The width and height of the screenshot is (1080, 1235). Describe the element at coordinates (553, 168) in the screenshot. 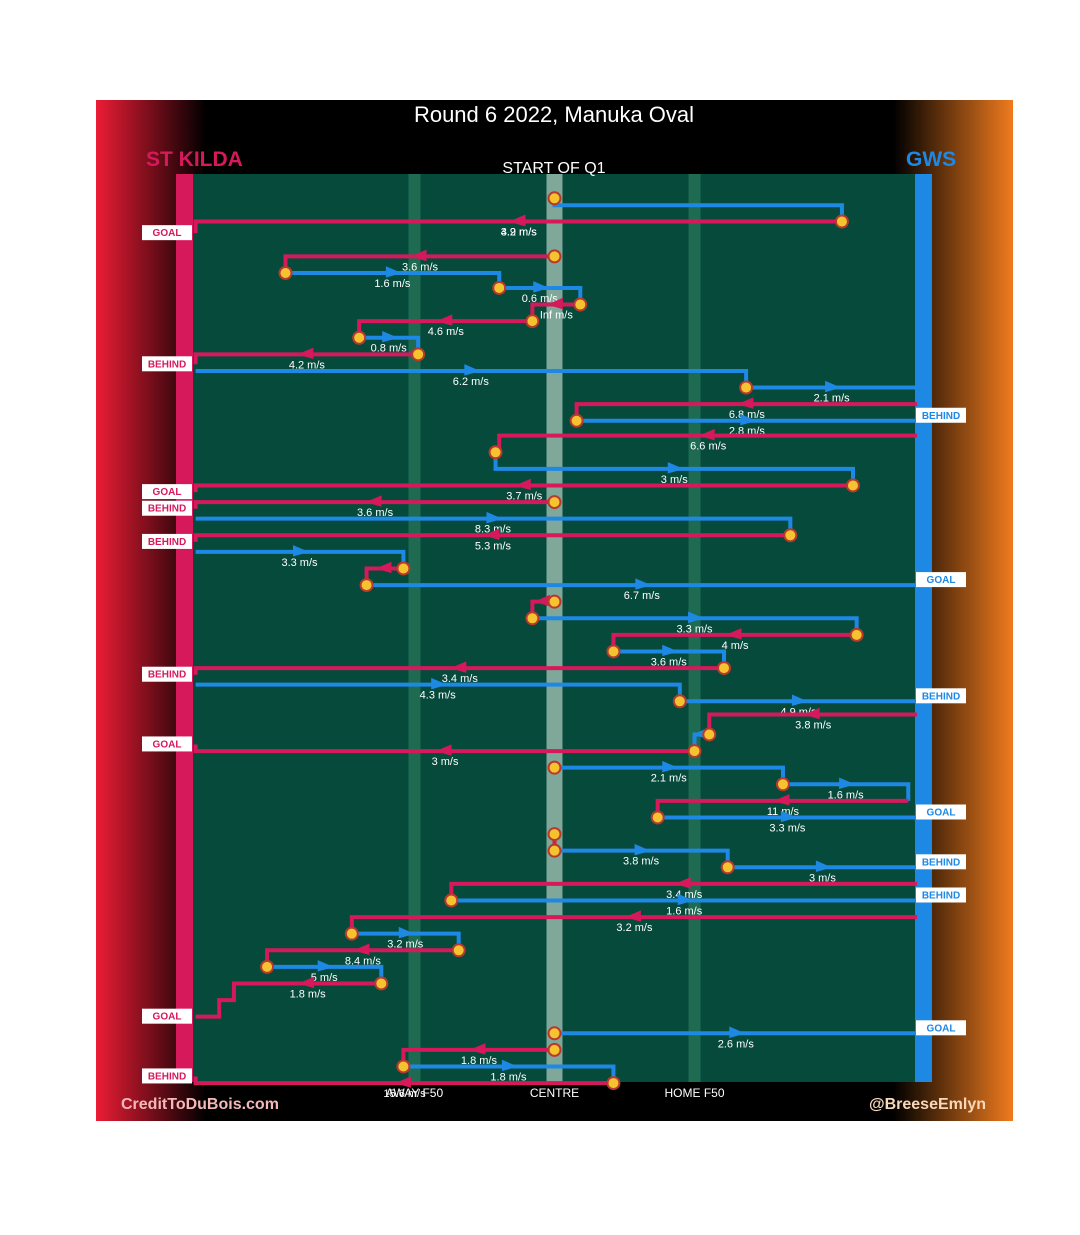

I see `chart-subtitle: START OF Q1` at that location.